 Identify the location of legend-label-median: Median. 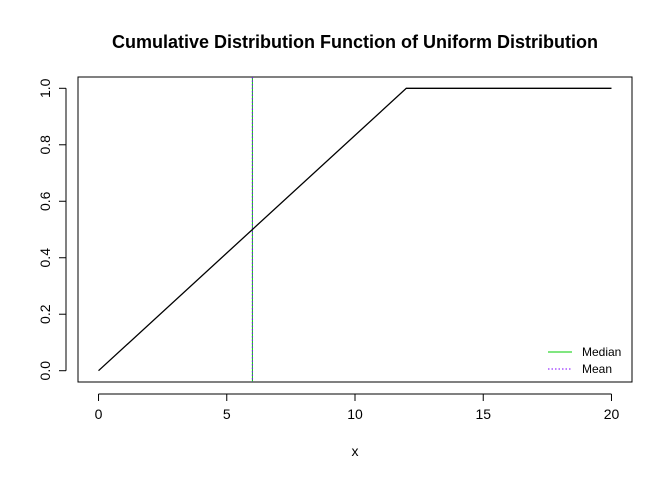
(601, 352).